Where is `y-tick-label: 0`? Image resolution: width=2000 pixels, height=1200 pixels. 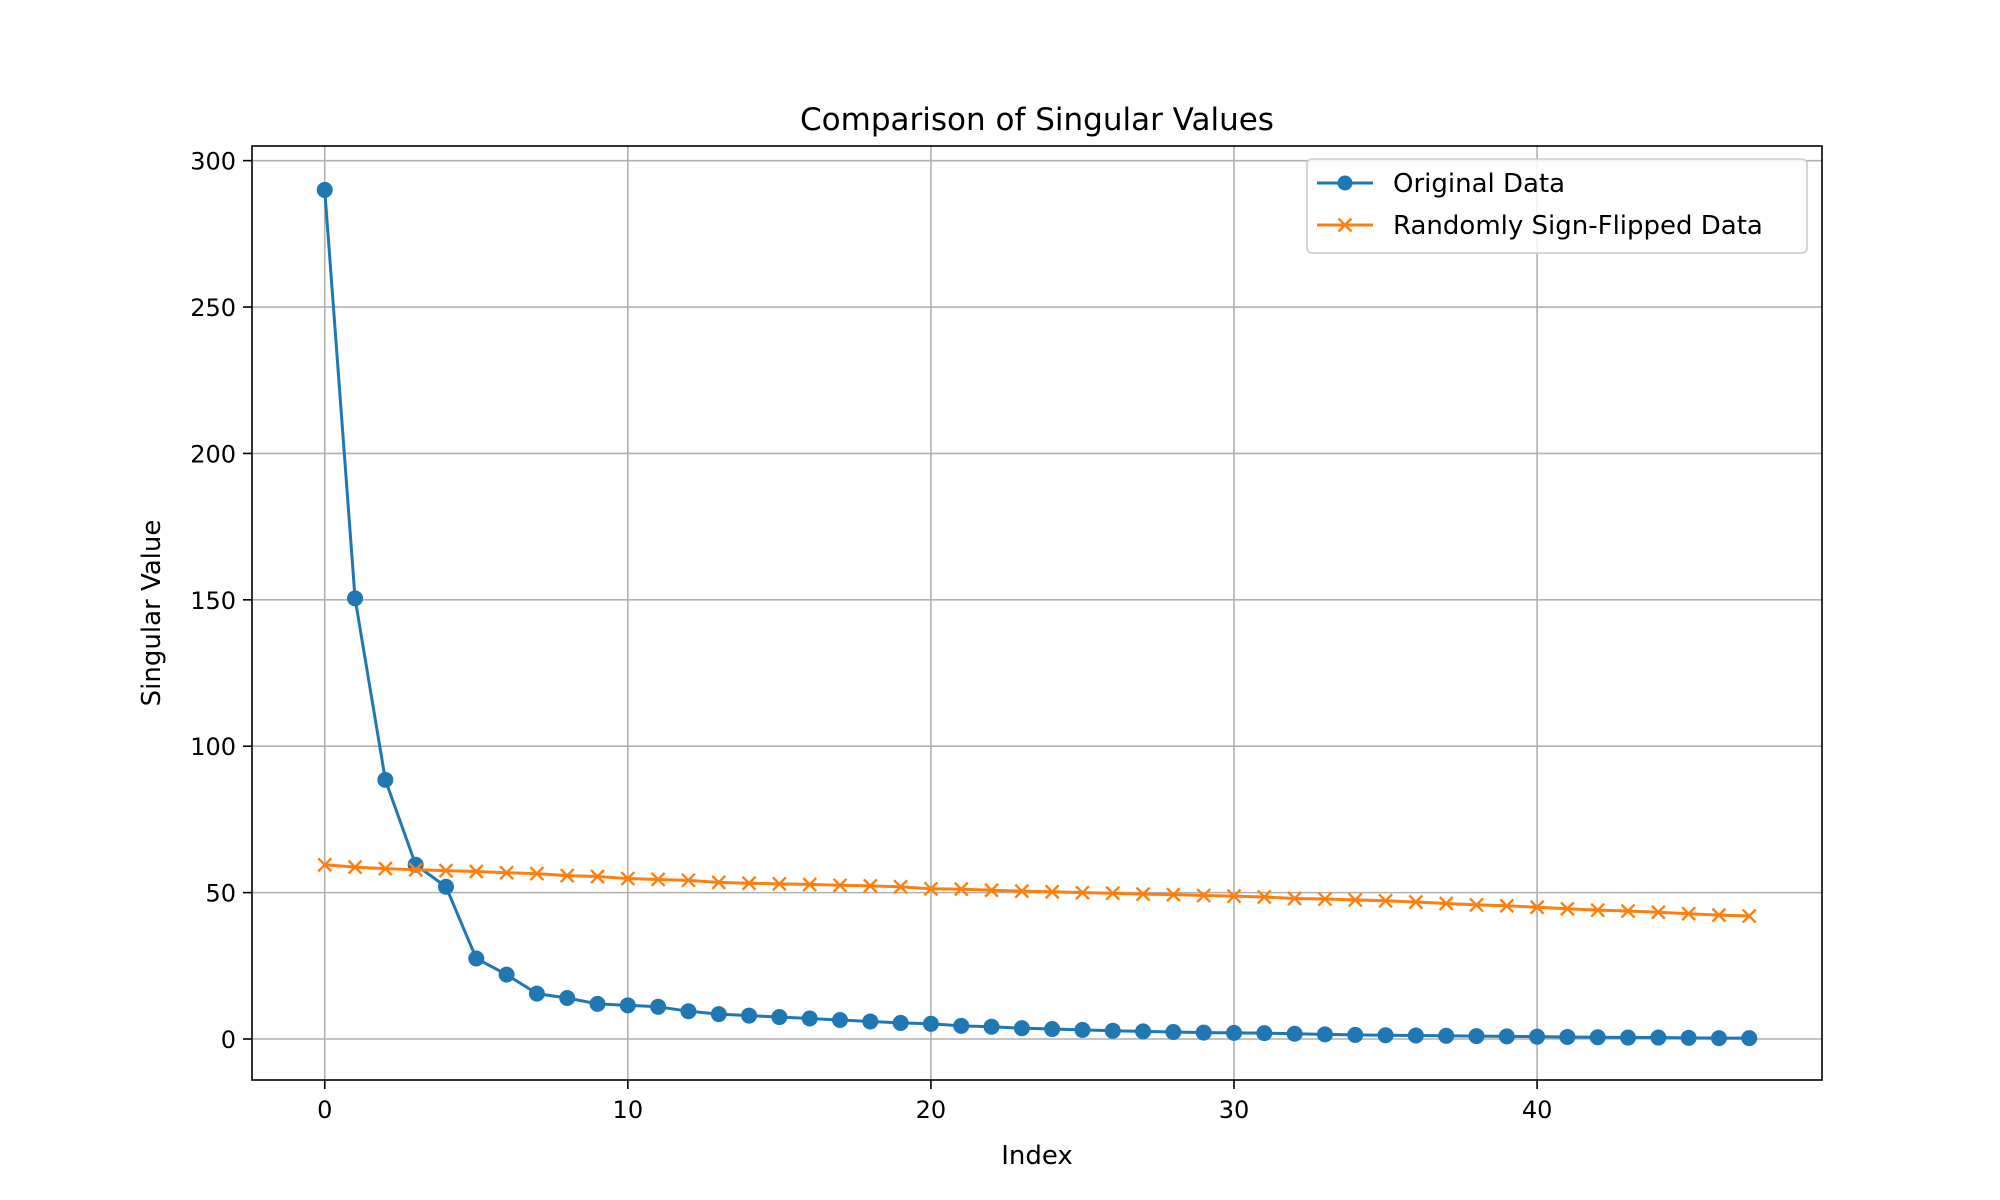 y-tick-label: 0 is located at coordinates (228, 1040).